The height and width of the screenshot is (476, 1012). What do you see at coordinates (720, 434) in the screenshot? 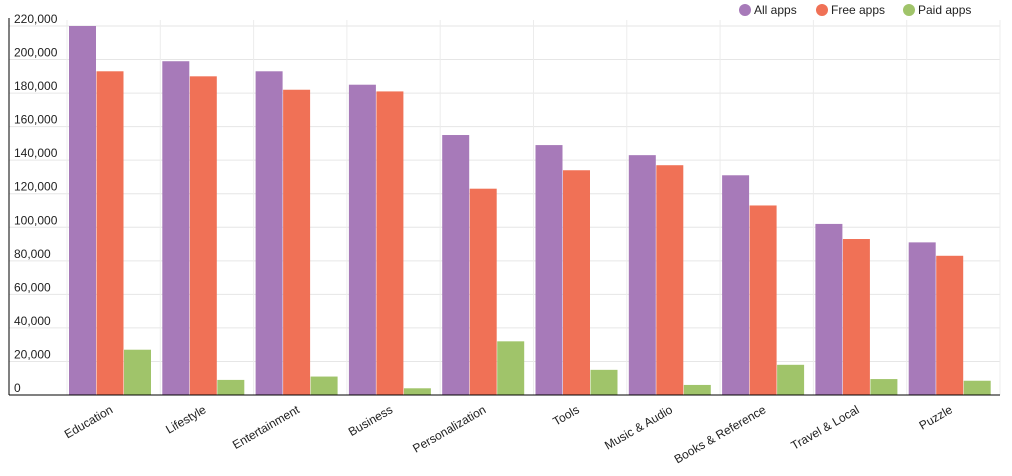
I see `x-tick-label: Books & Reference` at bounding box center [720, 434].